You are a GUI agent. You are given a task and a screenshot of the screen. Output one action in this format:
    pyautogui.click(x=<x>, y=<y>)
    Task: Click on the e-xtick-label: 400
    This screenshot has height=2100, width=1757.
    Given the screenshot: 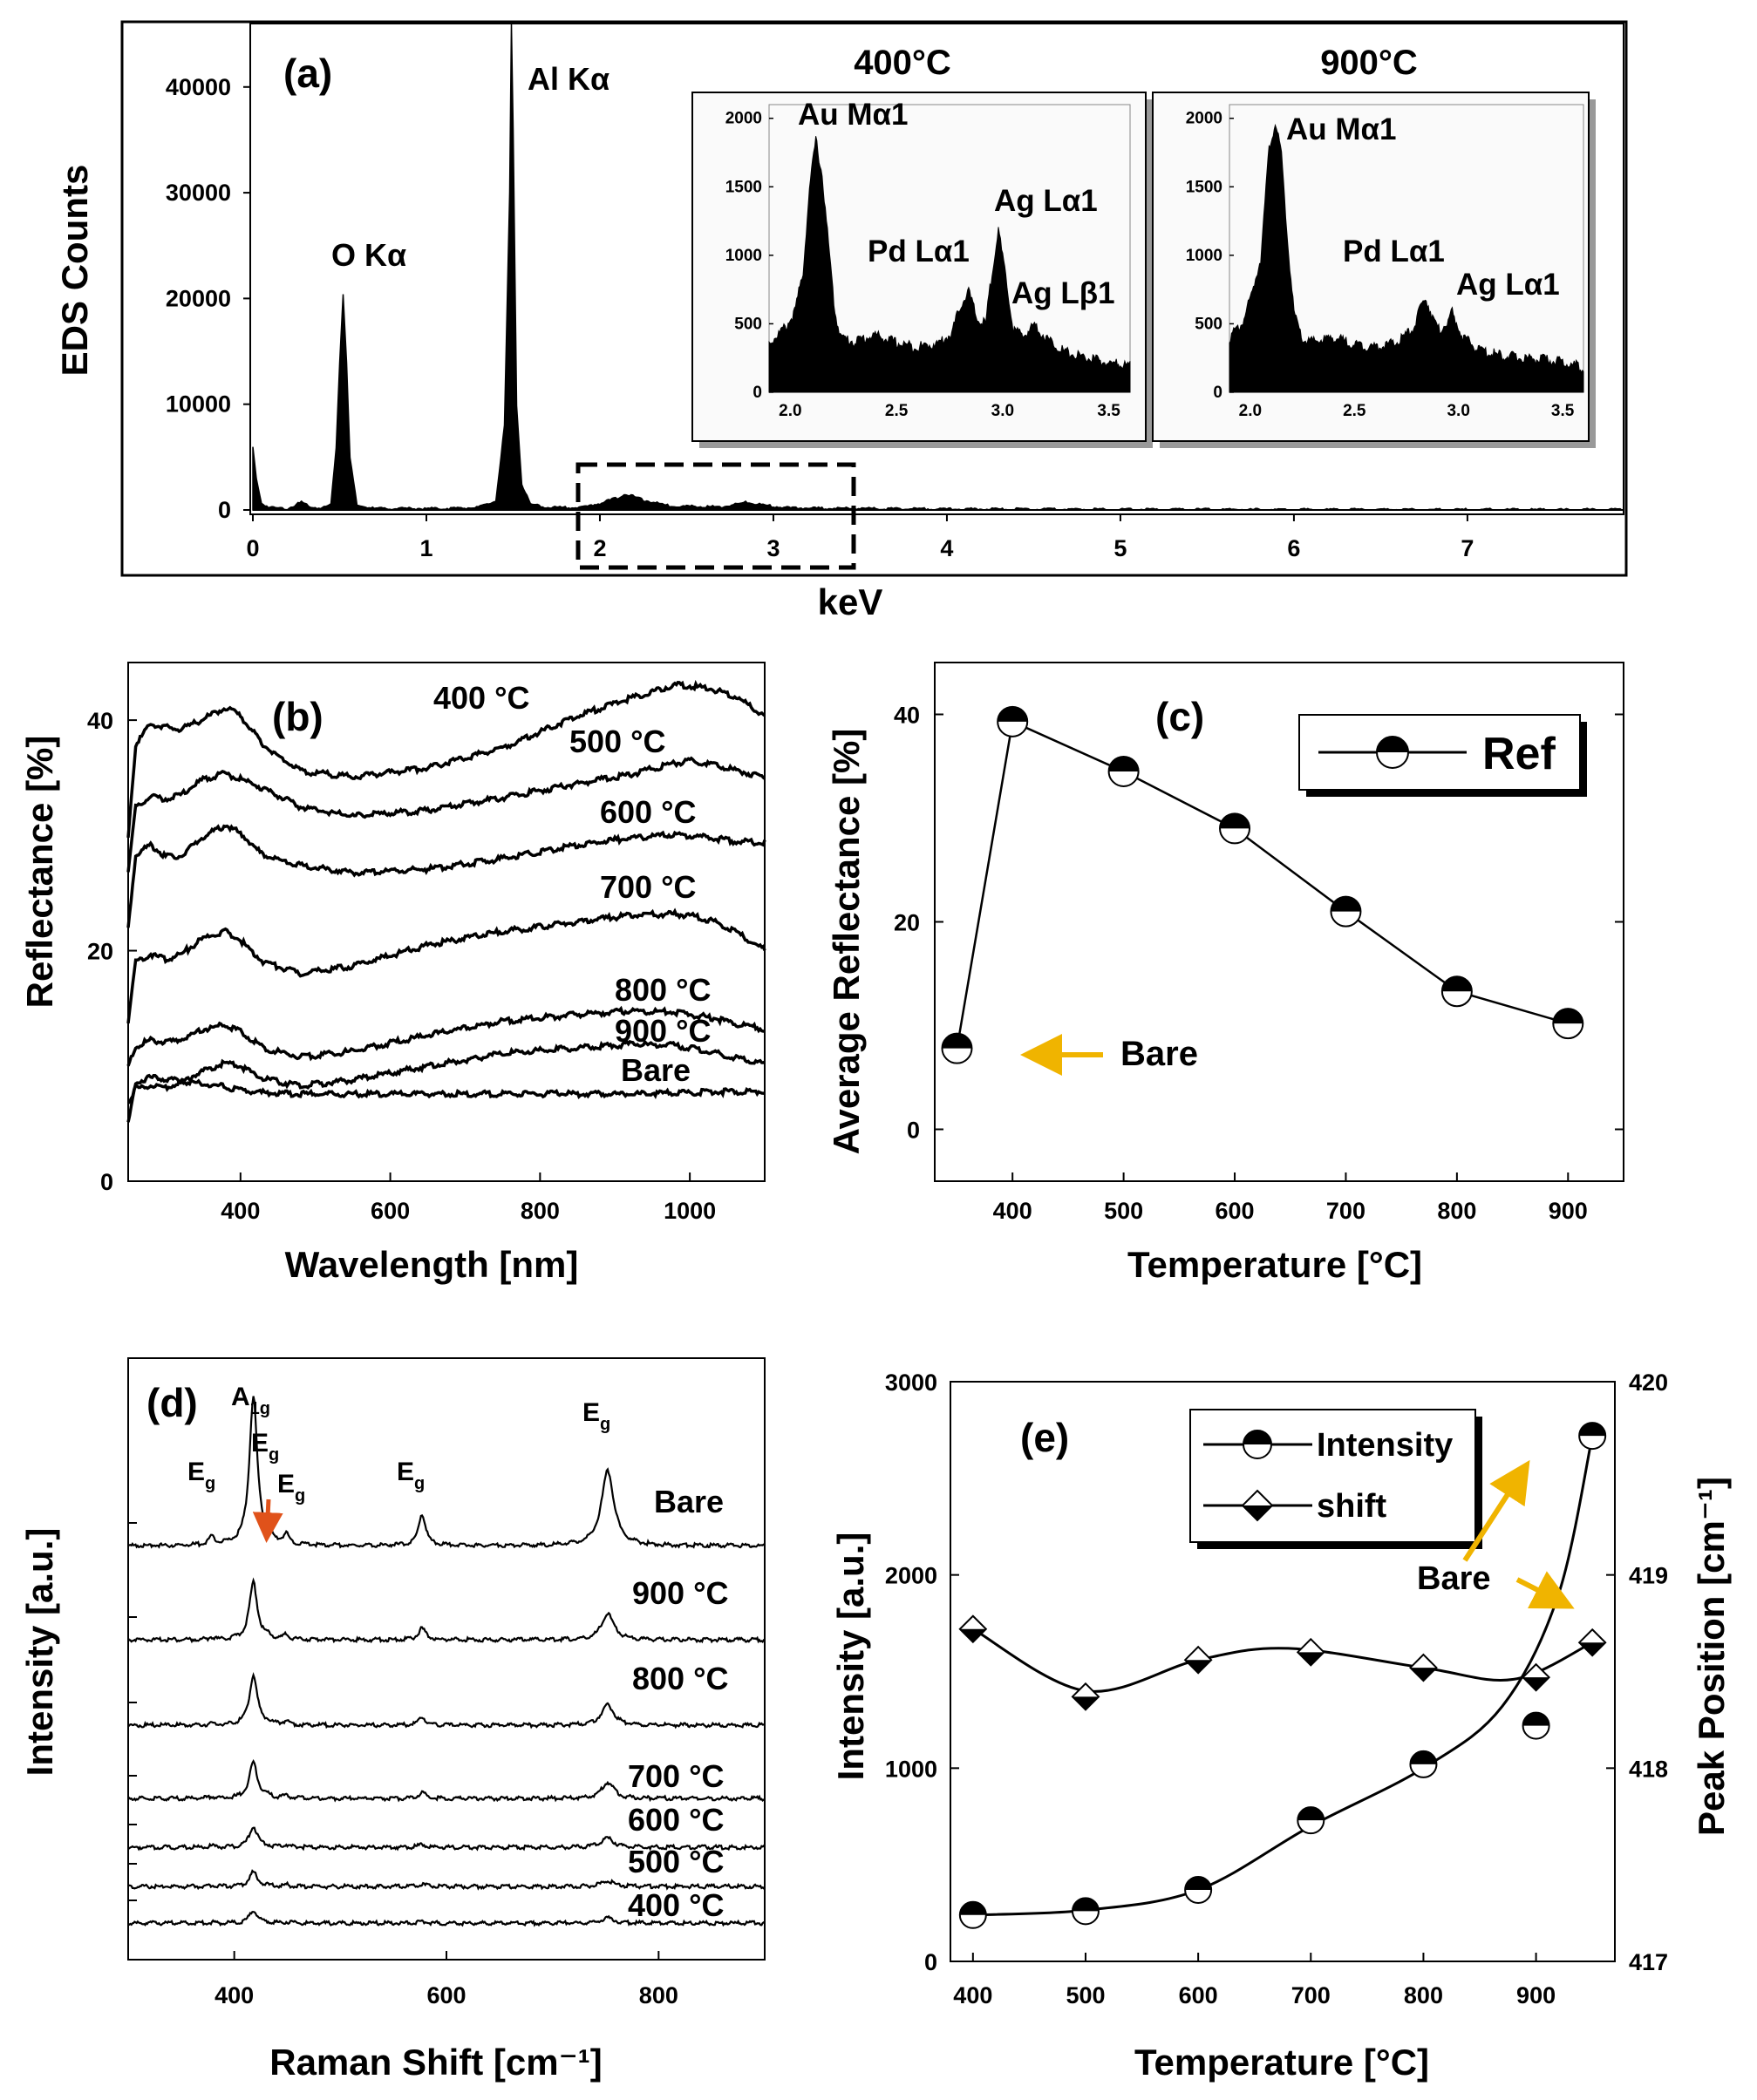 What is the action you would take?
    pyautogui.click(x=972, y=1995)
    